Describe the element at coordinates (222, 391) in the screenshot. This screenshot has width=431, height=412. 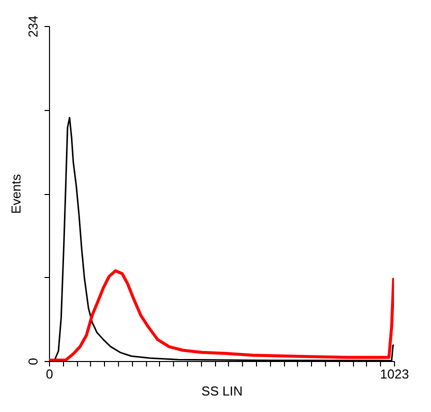
I see `x-axis-title: SS LIN` at that location.